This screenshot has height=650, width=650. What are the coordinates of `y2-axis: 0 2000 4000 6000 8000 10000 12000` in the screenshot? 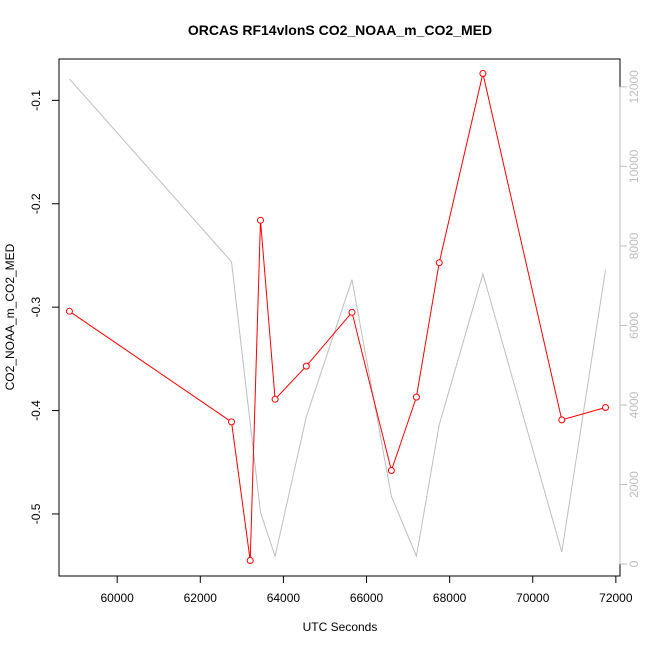 It's located at (630, 318).